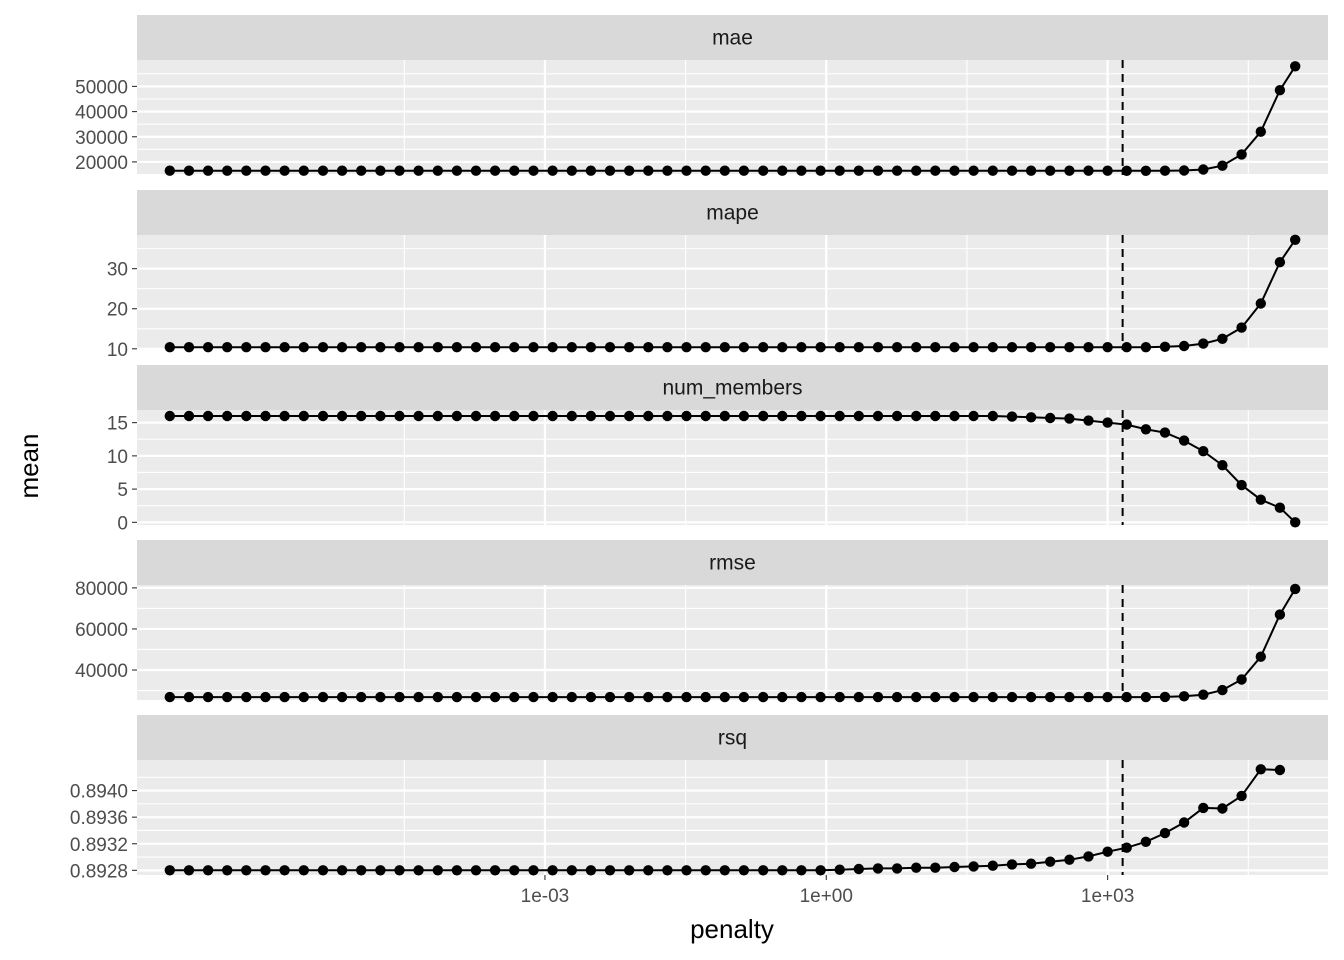 The width and height of the screenshot is (1344, 960). What do you see at coordinates (732, 387) in the screenshot?
I see `strip-num_members` at bounding box center [732, 387].